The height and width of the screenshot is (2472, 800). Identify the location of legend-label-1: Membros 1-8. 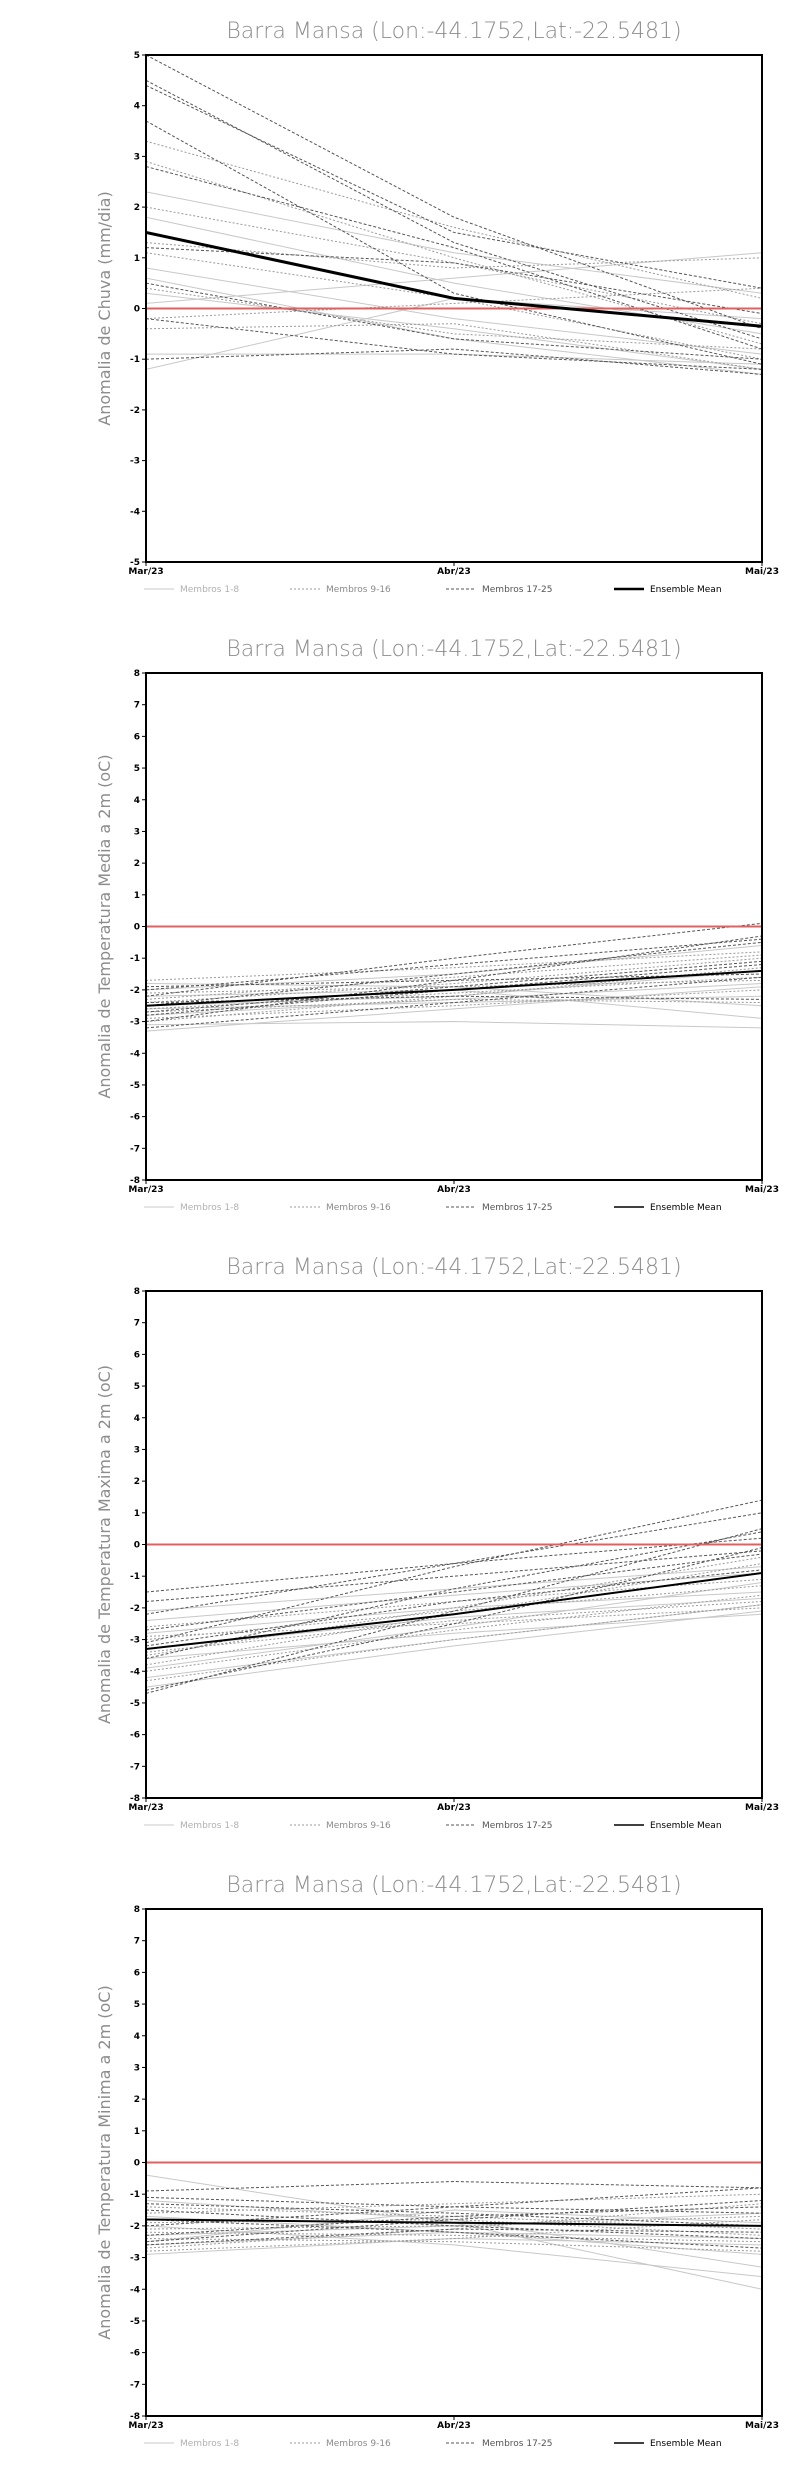
(209, 2444).